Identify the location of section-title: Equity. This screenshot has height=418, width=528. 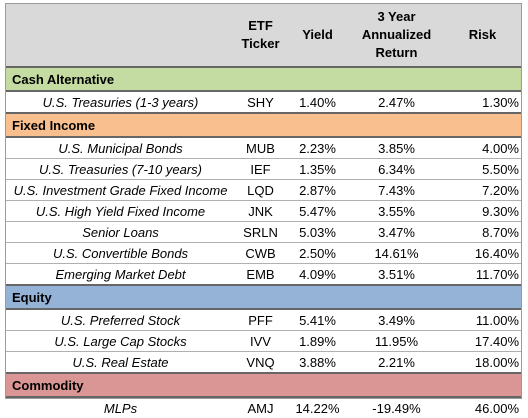
(263, 297).